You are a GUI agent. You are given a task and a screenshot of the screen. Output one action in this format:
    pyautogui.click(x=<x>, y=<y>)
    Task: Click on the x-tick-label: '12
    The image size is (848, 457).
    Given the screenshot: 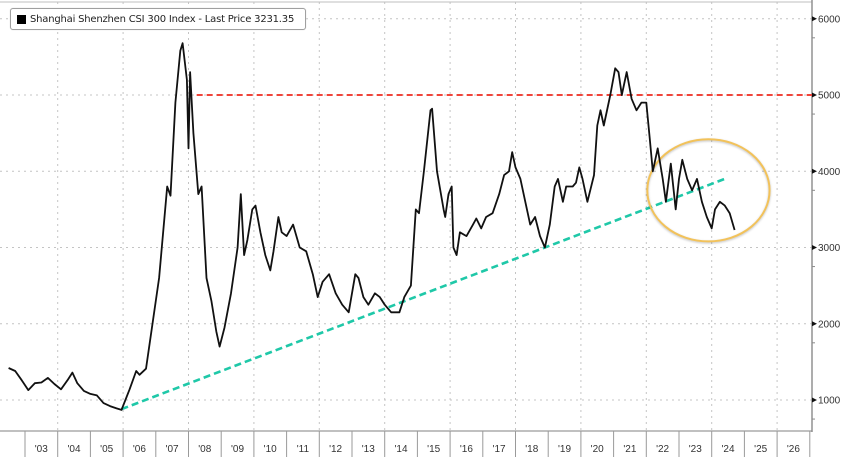 What is the action you would take?
    pyautogui.click(x=335, y=449)
    